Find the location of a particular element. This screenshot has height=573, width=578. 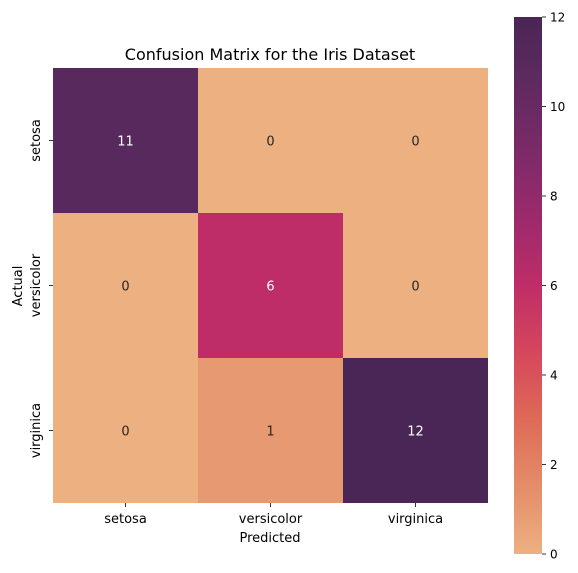

heatmap-cell-setosa-virginica is located at coordinates (415, 140).